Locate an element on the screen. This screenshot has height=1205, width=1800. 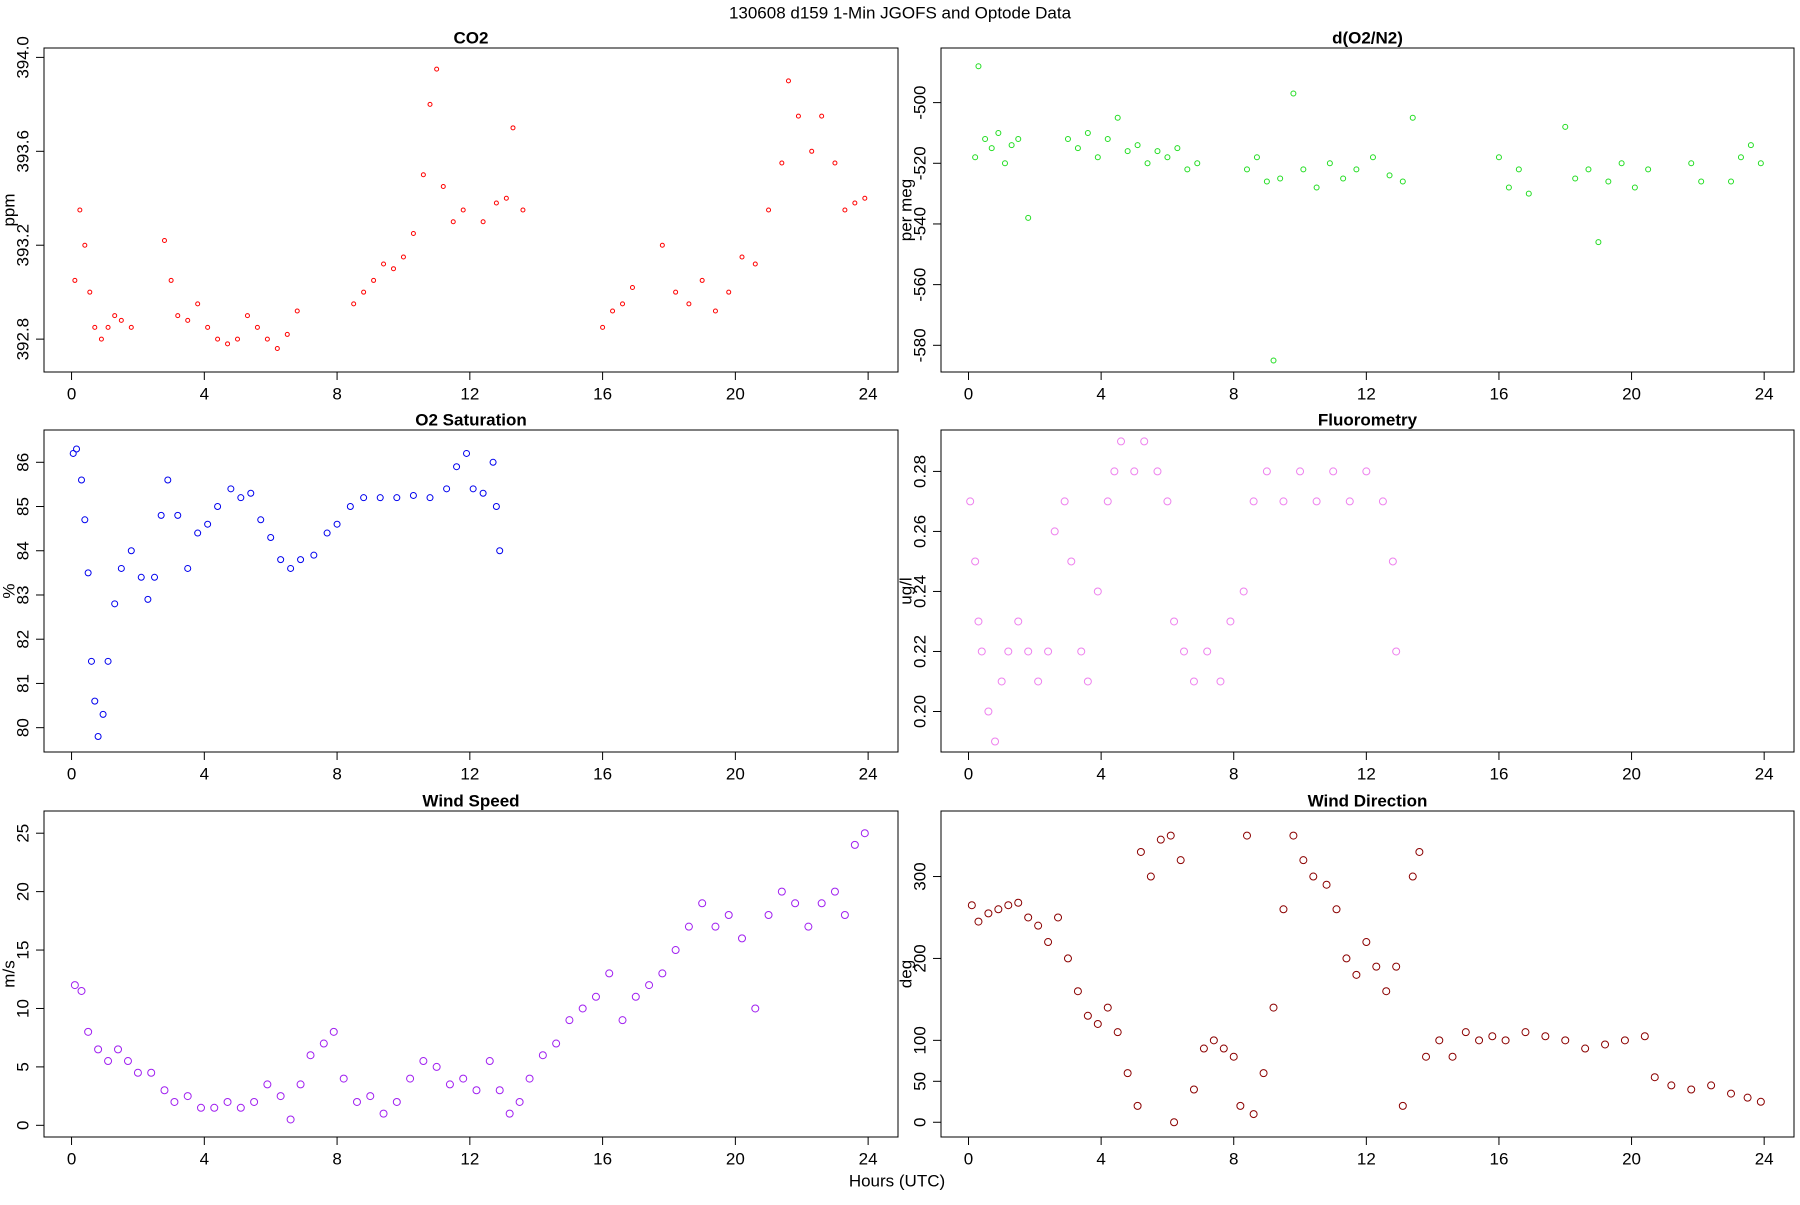
x-tick-label: 20 is located at coordinates (1631, 393).